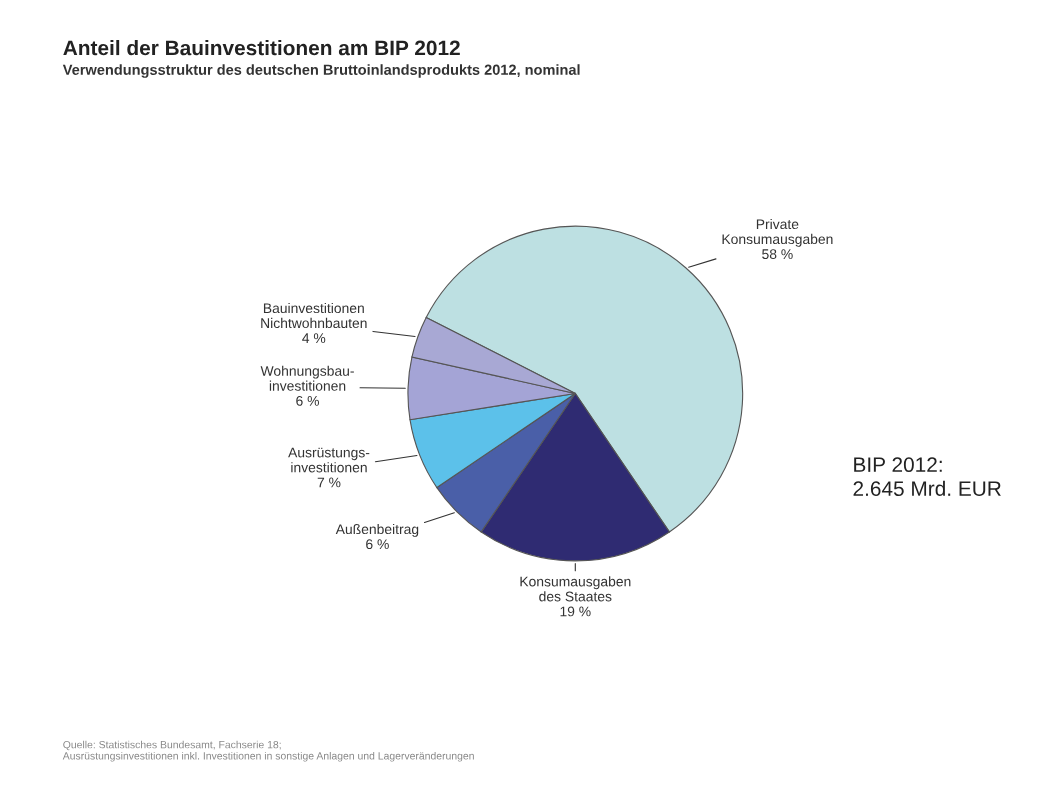  What do you see at coordinates (329, 482) in the screenshot?
I see `data-label: 7 %` at bounding box center [329, 482].